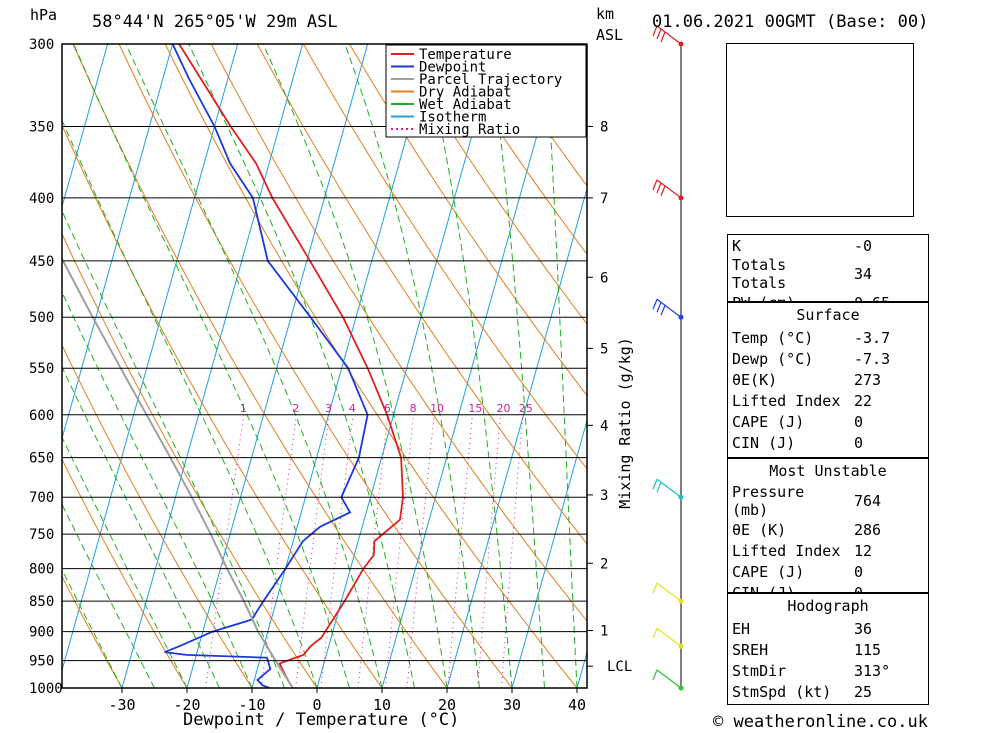 This screenshot has width=1000, height=733. I want to click on location-title: 58°44'N 265°05'W 29m ASL, so click(215, 22).